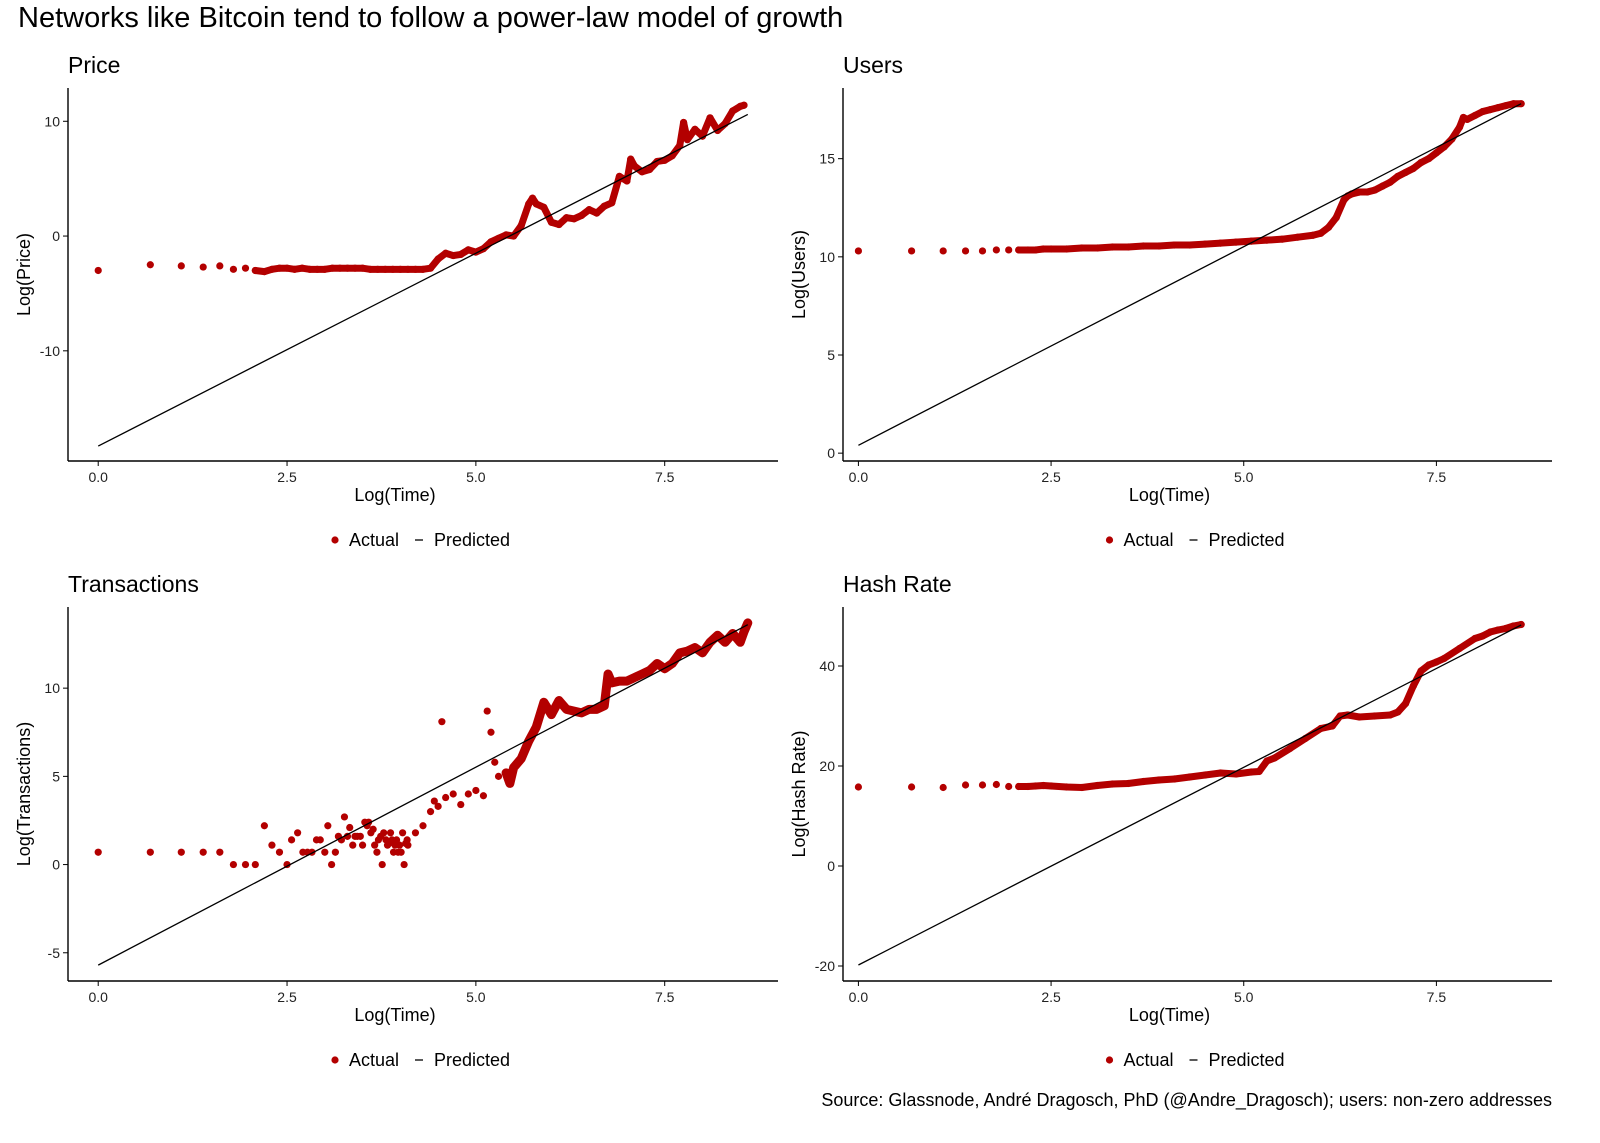 This screenshot has width=1600, height=1143. What do you see at coordinates (1270, 706) in the screenshot?
I see `actual-series-band` at bounding box center [1270, 706].